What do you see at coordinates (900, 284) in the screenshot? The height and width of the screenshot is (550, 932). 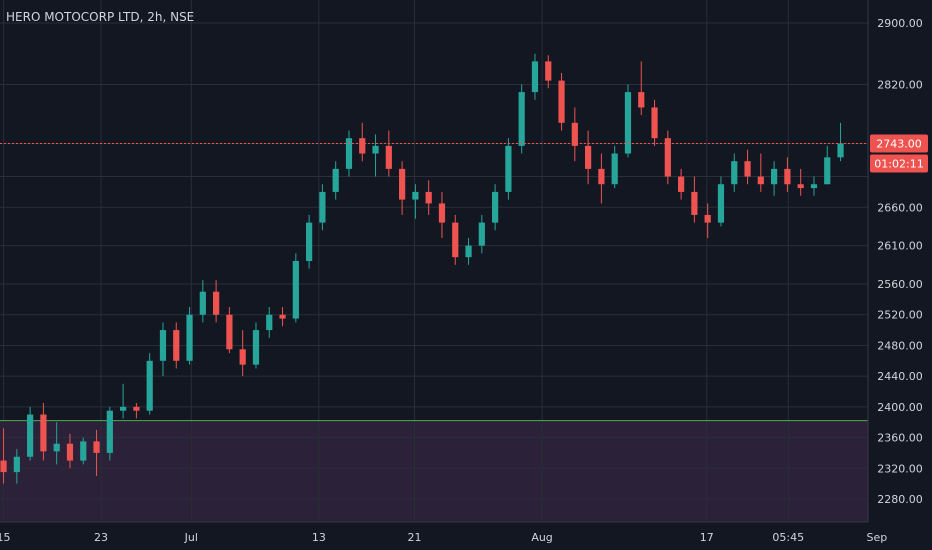 I see `price-tick-label: 2560.00` at bounding box center [900, 284].